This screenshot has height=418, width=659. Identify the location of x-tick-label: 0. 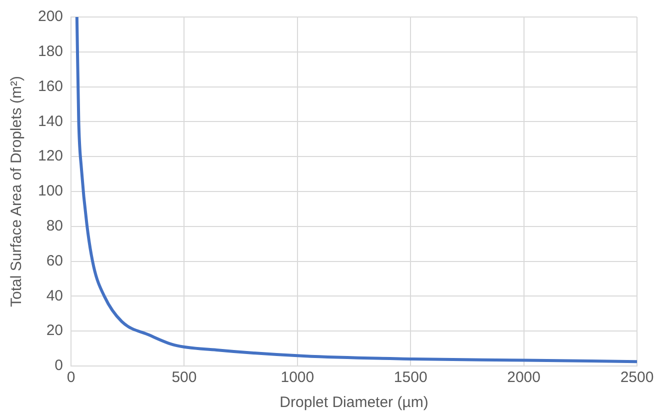
(71, 377).